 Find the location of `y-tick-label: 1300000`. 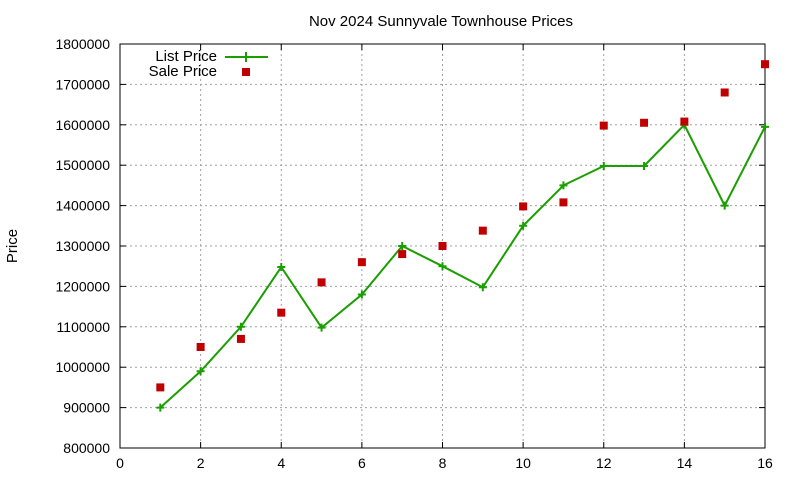

y-tick-label: 1300000 is located at coordinates (82, 246).